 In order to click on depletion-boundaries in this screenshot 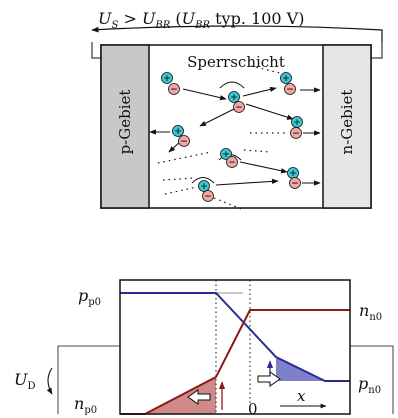, I will do `click(233, 347)`.